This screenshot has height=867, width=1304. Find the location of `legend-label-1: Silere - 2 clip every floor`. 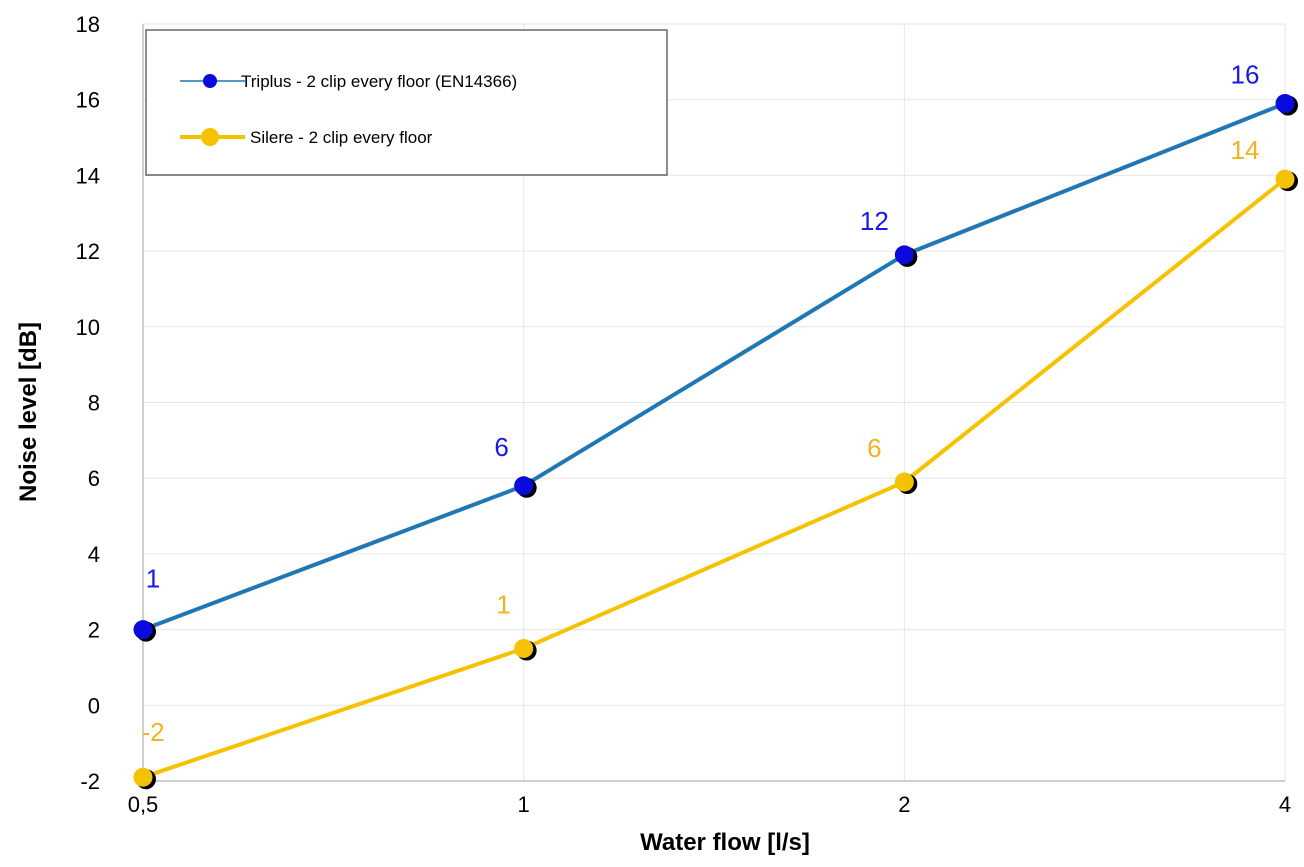

legend-label-1: Silere - 2 clip every floor is located at coordinates (341, 137).